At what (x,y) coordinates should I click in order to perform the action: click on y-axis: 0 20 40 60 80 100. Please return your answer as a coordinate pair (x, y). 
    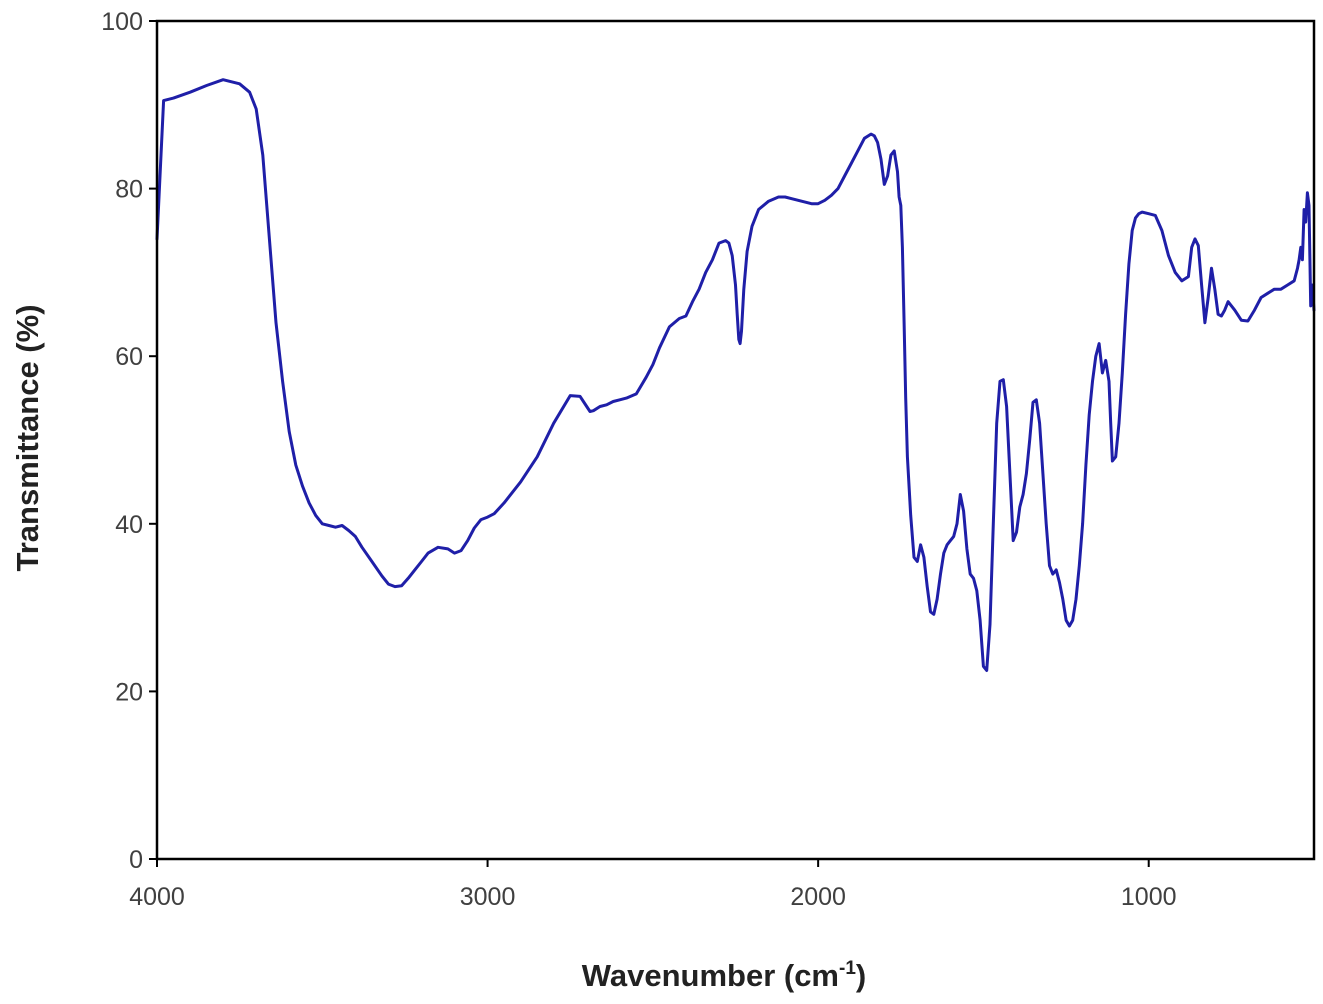
    Looking at the image, I should click on (129, 441).